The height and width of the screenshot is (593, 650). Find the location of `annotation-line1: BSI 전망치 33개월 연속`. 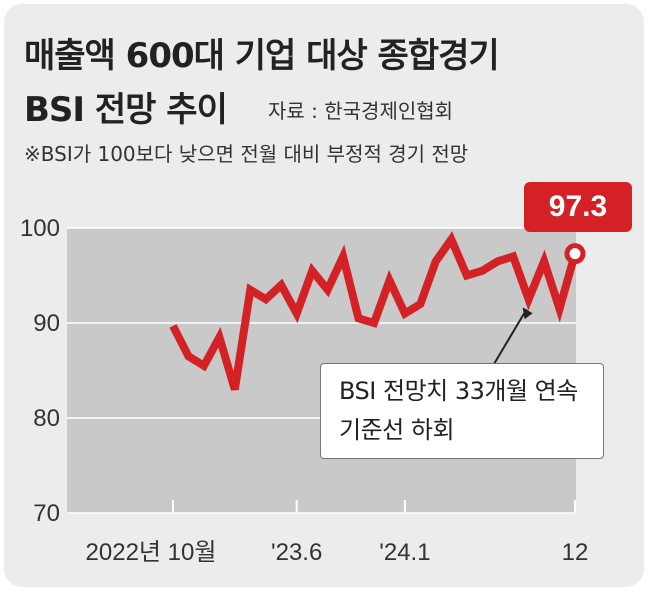

annotation-line1: BSI 전망치 33개월 연속 is located at coordinates (458, 391).